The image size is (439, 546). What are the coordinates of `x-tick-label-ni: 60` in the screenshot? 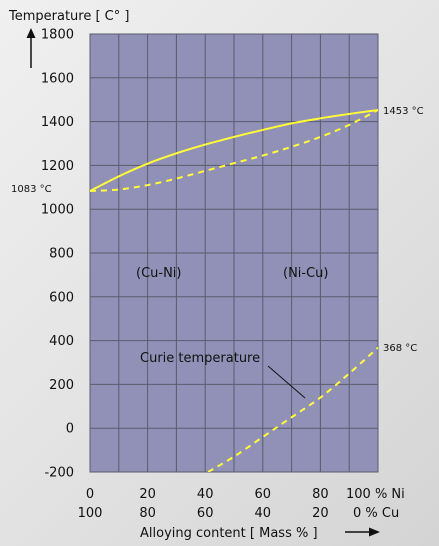 It's located at (263, 494).